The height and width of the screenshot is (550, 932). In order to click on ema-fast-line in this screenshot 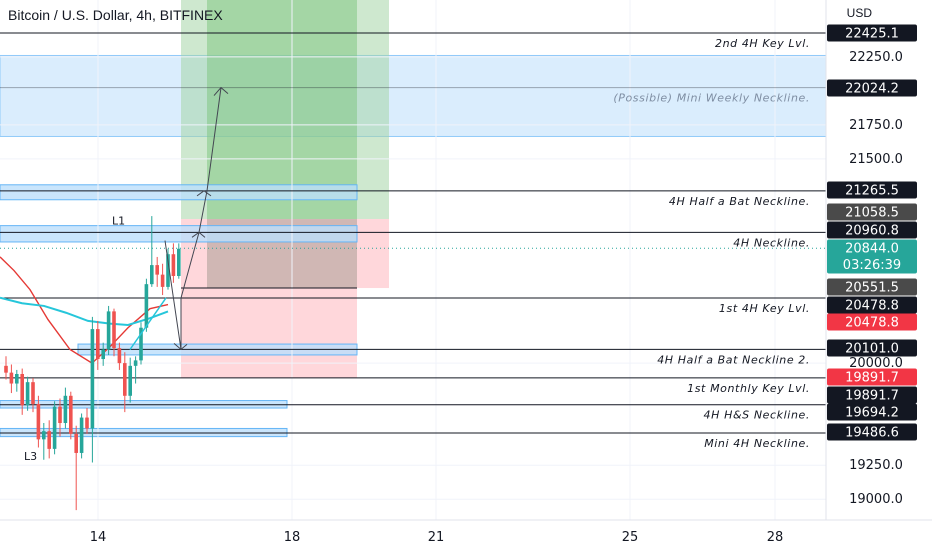, I will do `click(84, 310)`.